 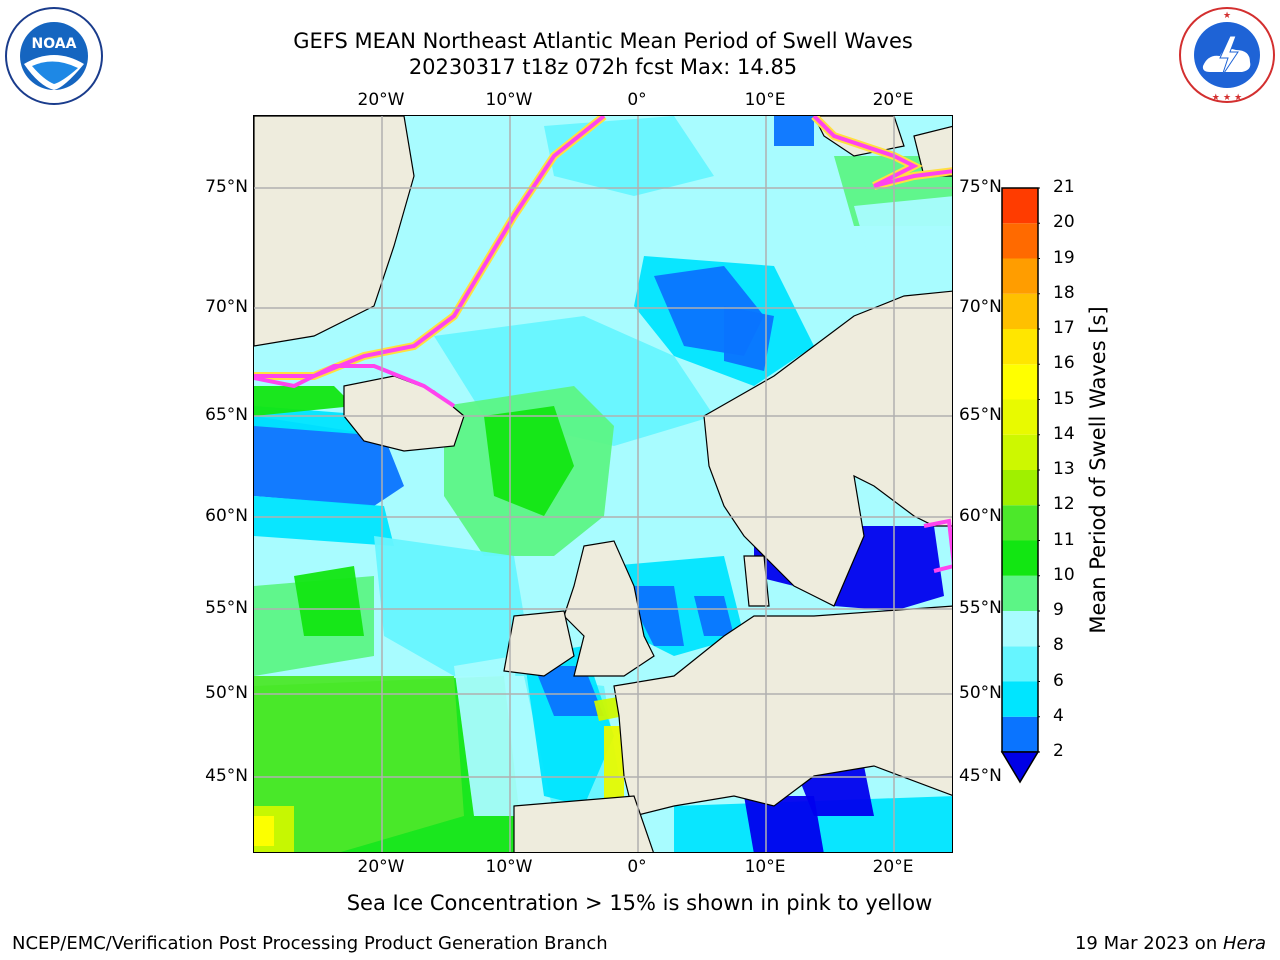 What do you see at coordinates (226, 776) in the screenshot?
I see `lat-tick-left: 45°N` at bounding box center [226, 776].